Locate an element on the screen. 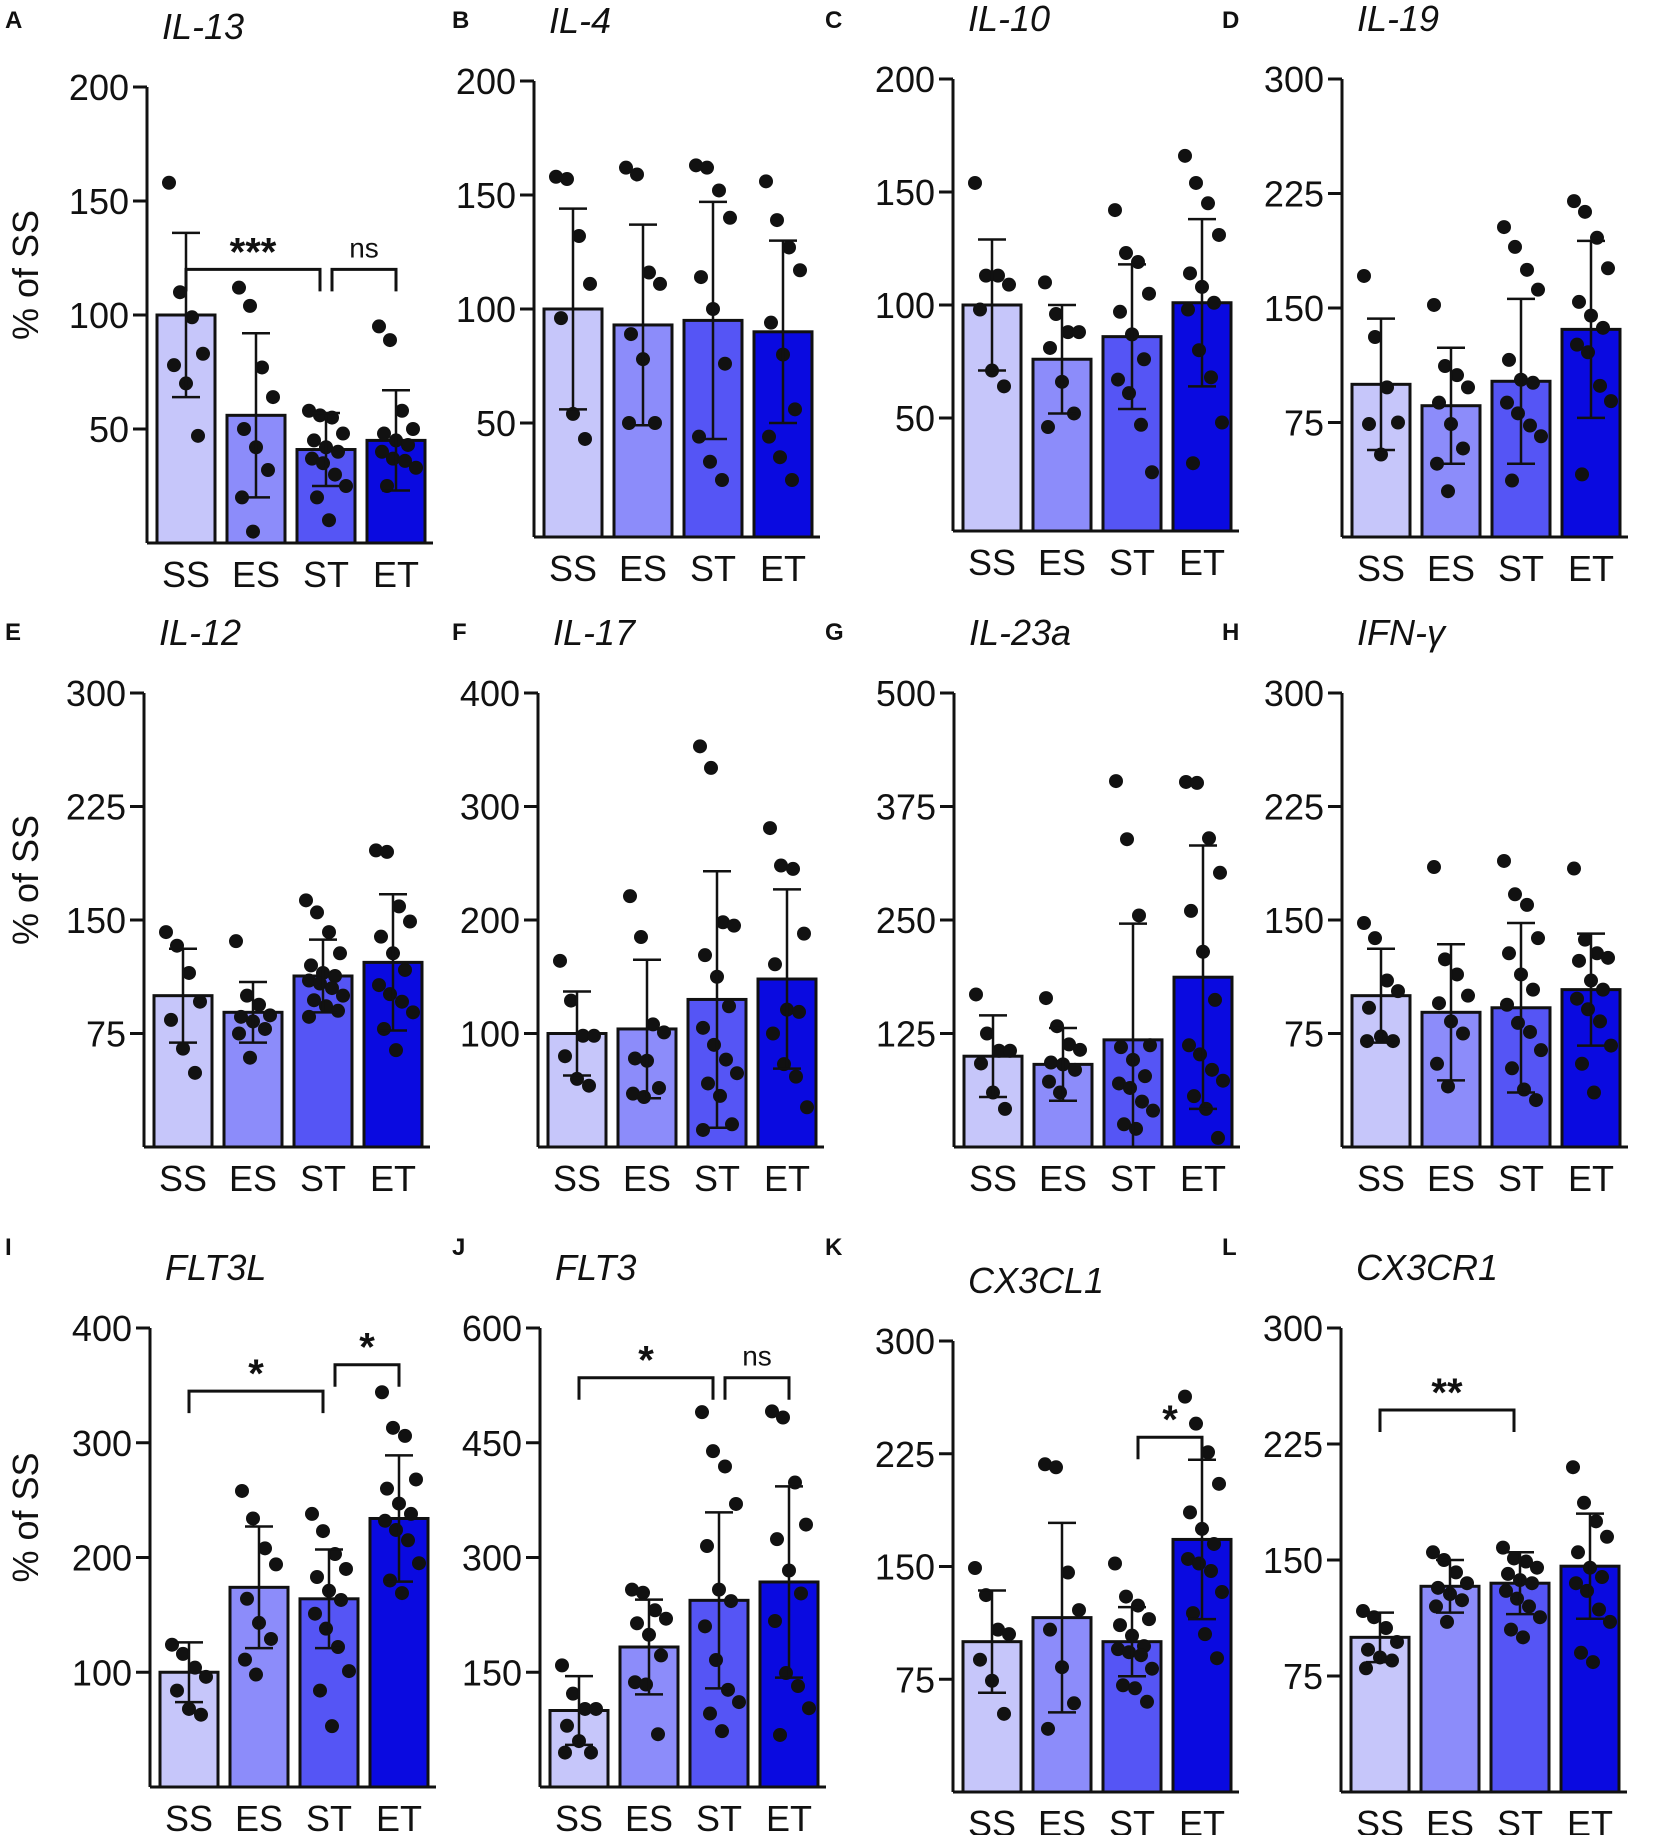 The height and width of the screenshot is (1835, 1654). panel-title: IL-13 is located at coordinates (203, 26).